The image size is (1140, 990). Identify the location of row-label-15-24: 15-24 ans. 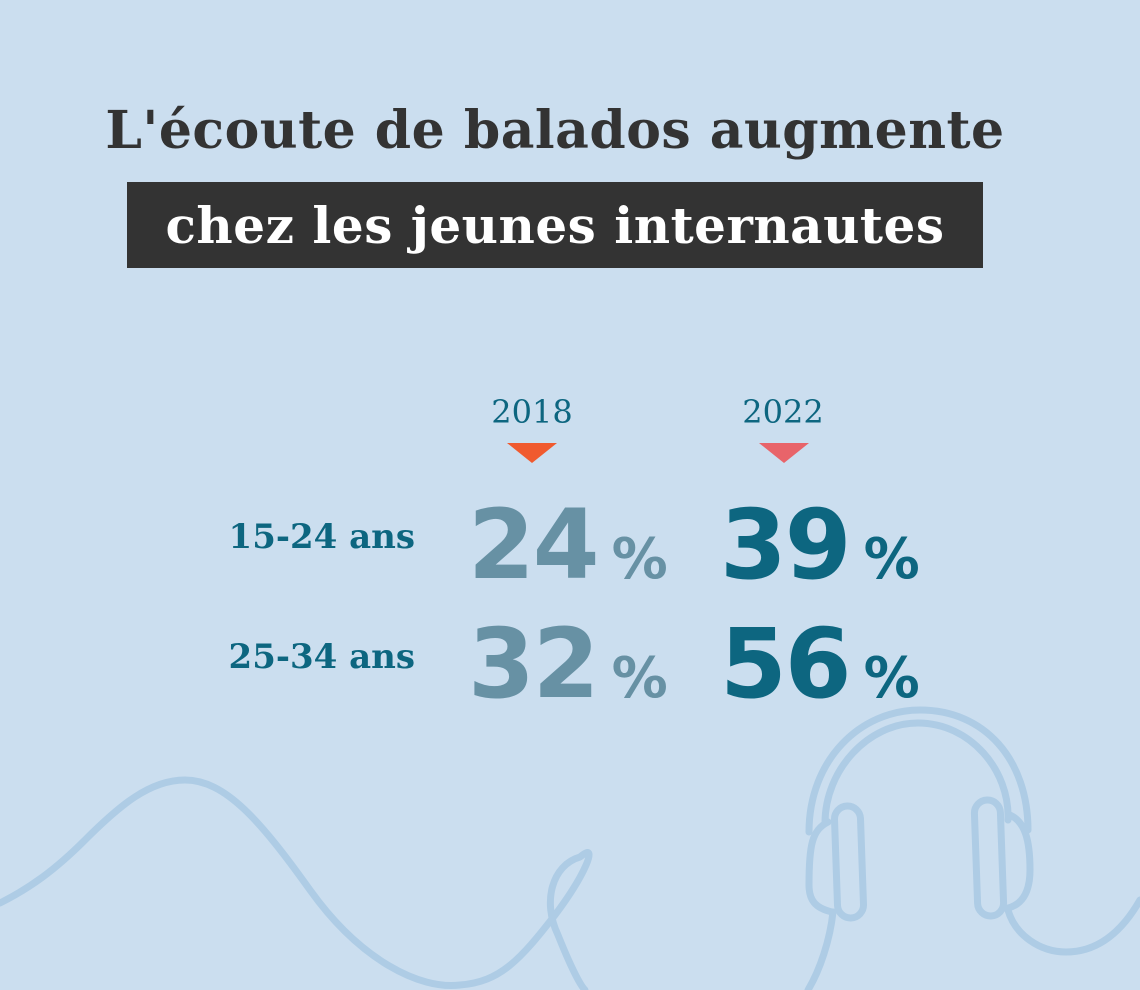
(321, 537).